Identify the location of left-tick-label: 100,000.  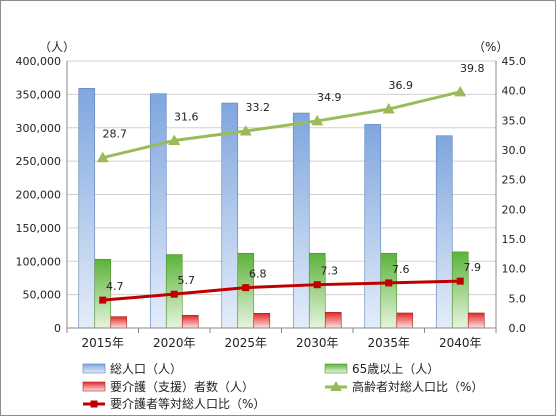
(39, 261).